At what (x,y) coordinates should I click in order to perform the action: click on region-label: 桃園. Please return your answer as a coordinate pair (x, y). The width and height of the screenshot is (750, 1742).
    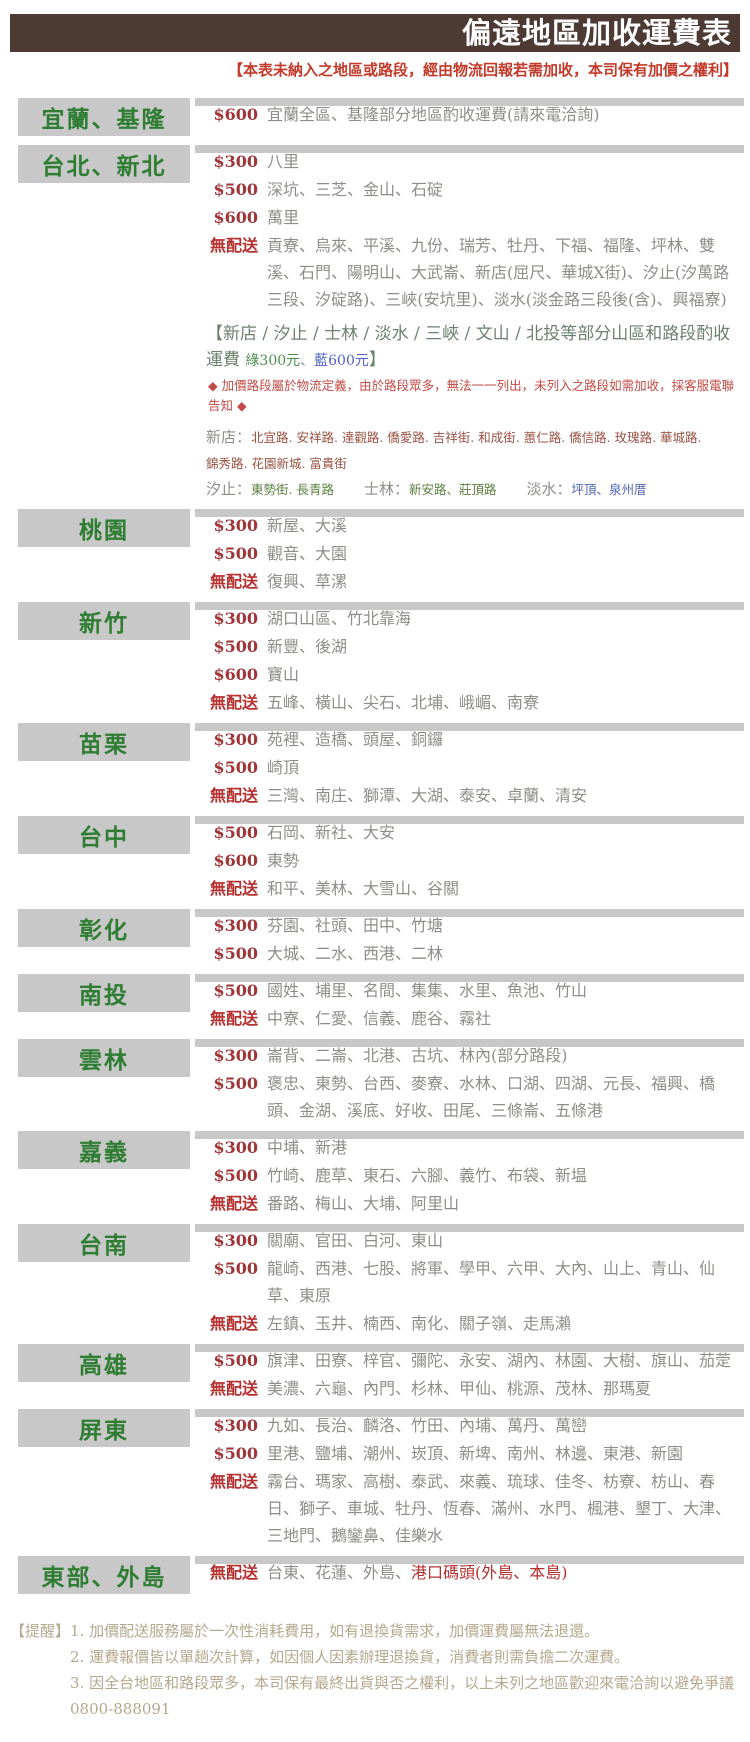
    Looking at the image, I should click on (104, 528).